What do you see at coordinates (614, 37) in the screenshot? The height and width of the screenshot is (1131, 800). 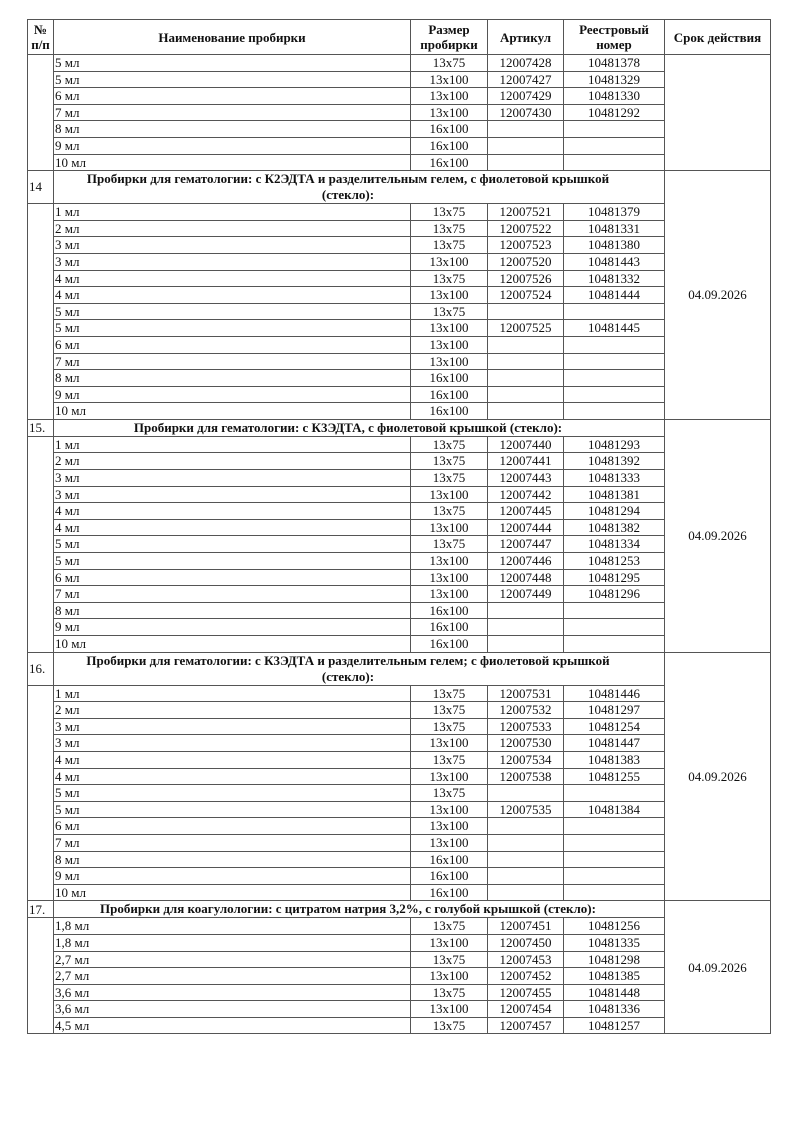 I see `header-registry: Реестровый номер` at bounding box center [614, 37].